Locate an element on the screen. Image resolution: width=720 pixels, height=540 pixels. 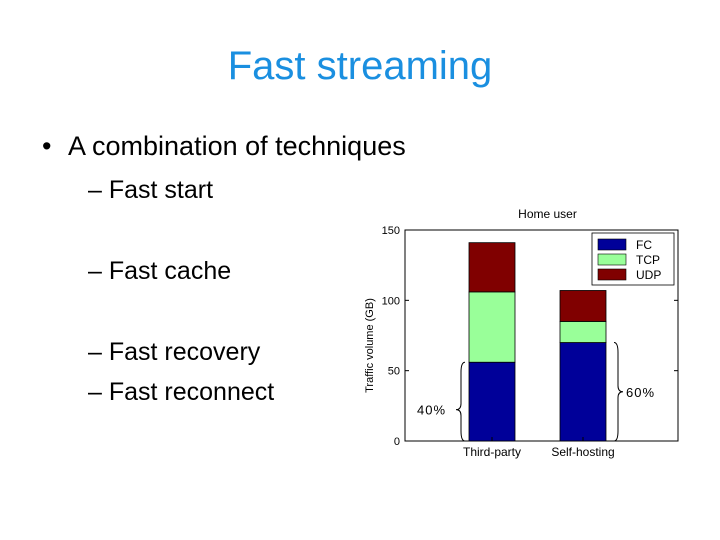
subitem-fast-start: – Fast start is located at coordinates (151, 190).